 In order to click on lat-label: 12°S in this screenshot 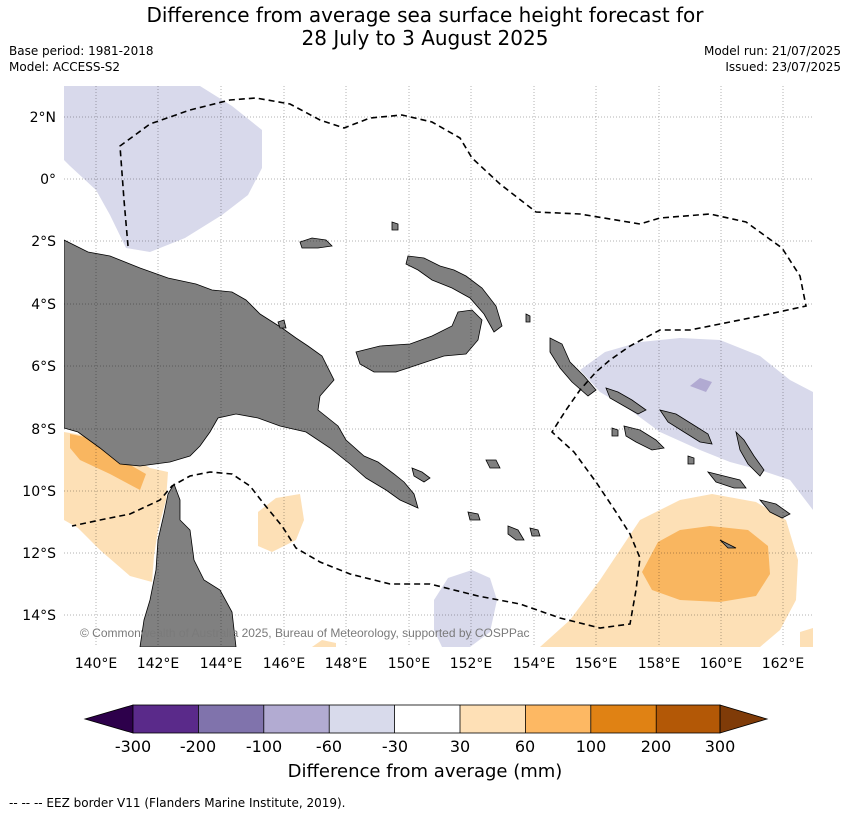, I will do `click(39, 554)`.